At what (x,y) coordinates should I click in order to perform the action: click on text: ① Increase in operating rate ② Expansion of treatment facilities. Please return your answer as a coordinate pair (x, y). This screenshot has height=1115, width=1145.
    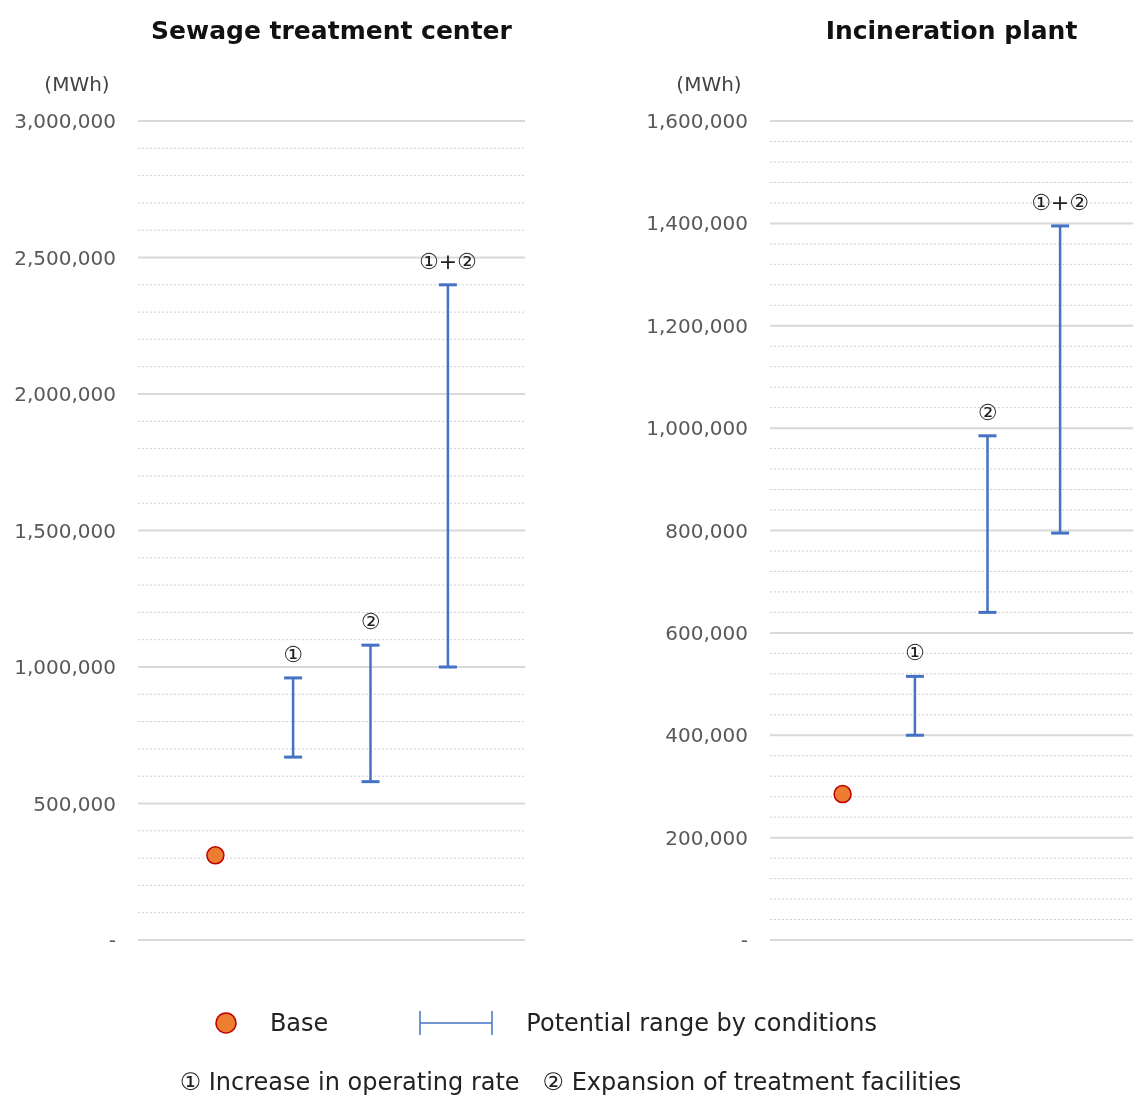
    Looking at the image, I should click on (570, 1082).